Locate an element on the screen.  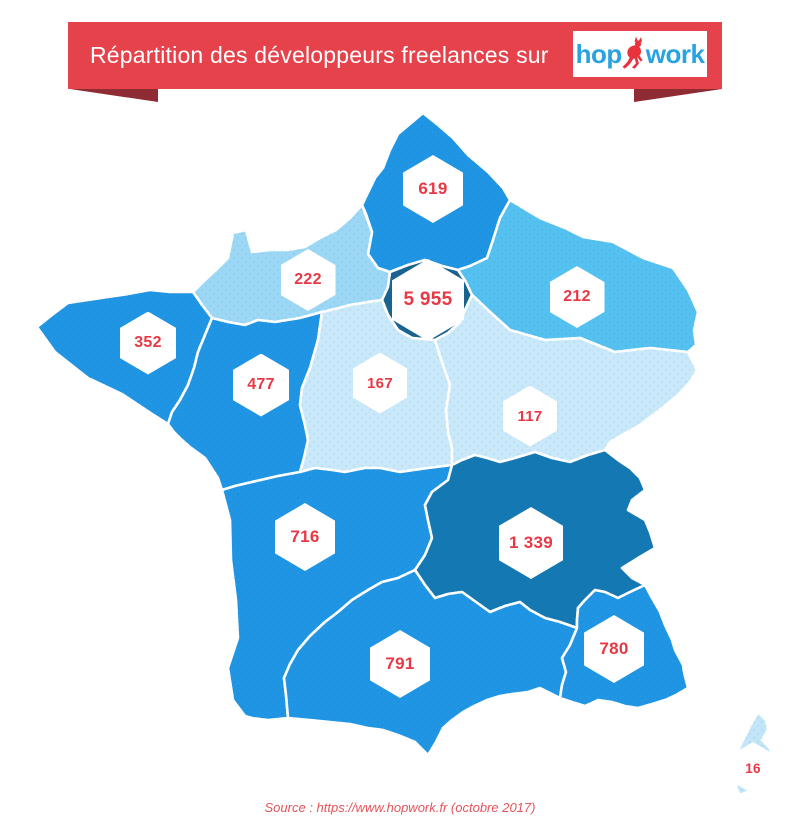
kangaroo-icon is located at coordinates (632, 52).